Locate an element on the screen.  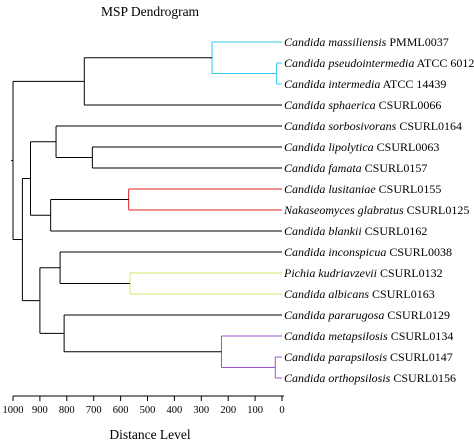
leaf-taxon: Pichia kudriavzevii is located at coordinates (330, 273).